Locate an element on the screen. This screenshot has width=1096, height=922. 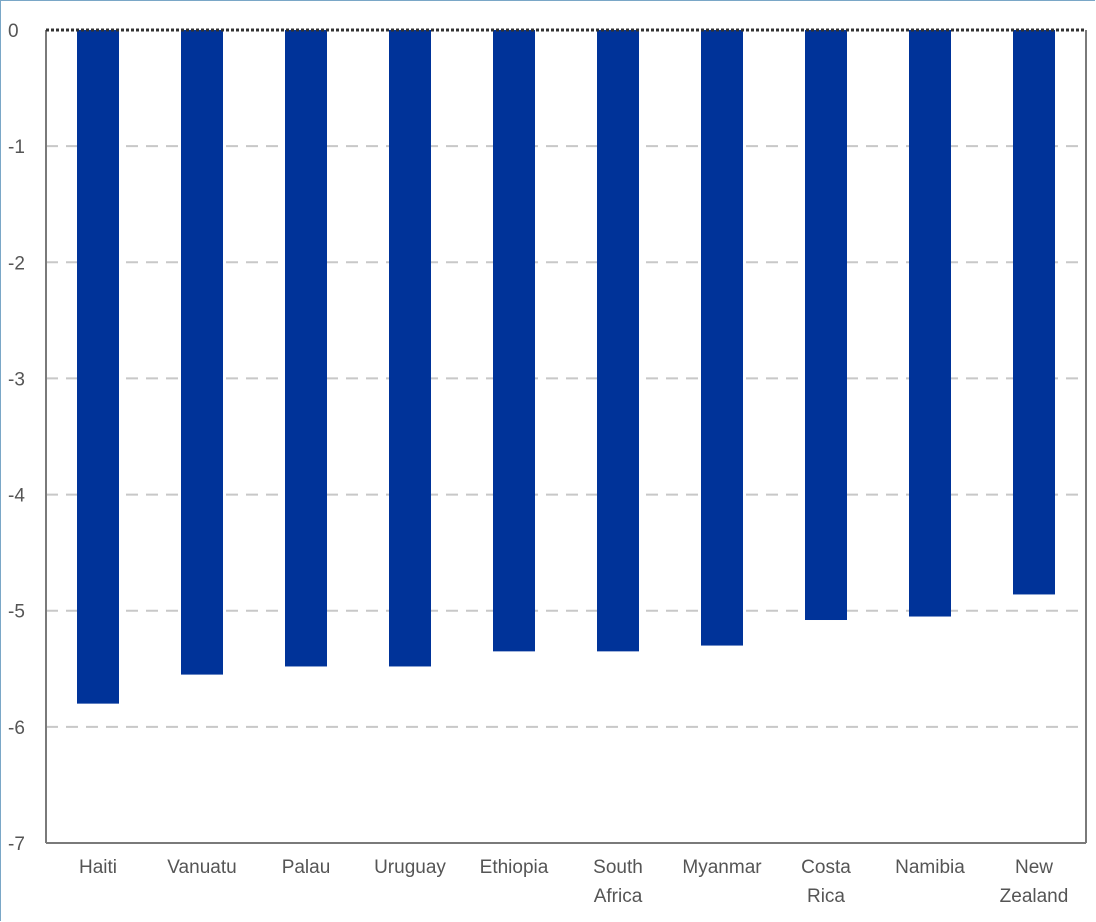
y-tick-label: -5 is located at coordinates (16, 612).